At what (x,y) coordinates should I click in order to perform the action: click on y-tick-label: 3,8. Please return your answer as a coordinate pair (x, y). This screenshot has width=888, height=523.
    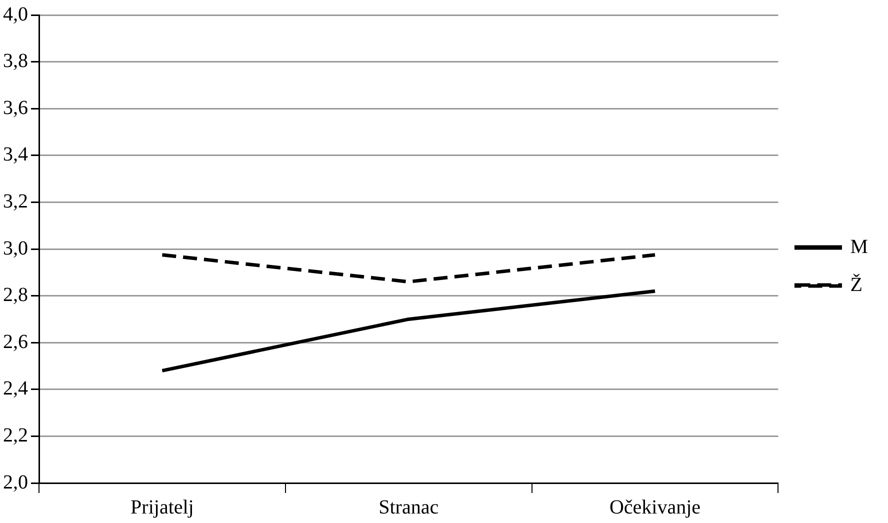
    Looking at the image, I should click on (15, 61).